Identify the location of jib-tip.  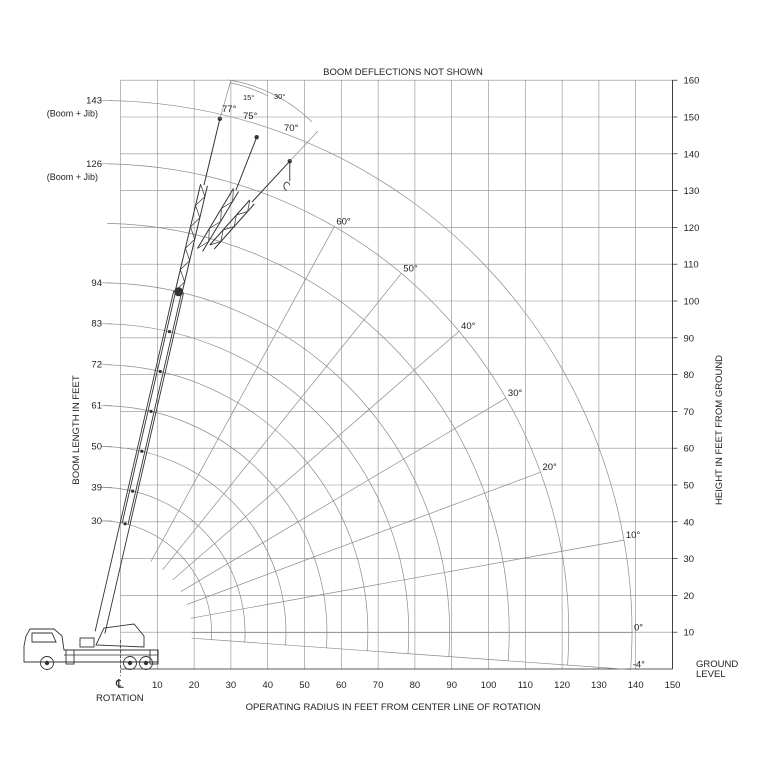
(256, 137).